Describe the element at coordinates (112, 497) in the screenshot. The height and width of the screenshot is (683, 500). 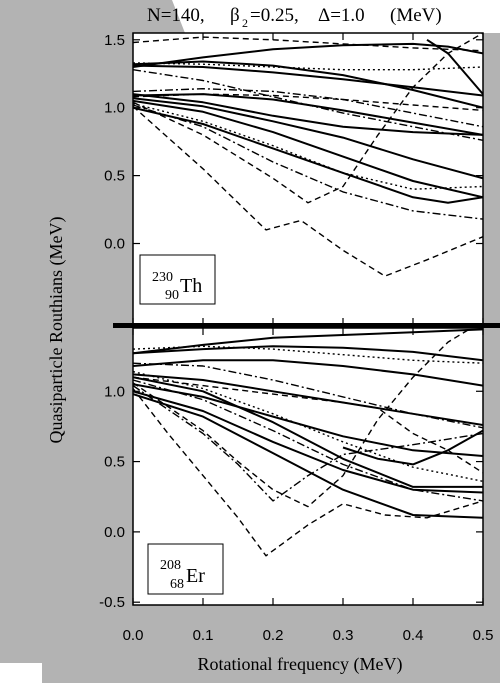
I see `bottom-panel-y-tick-labels: -0.5 0.0 0.5 1.0` at that location.